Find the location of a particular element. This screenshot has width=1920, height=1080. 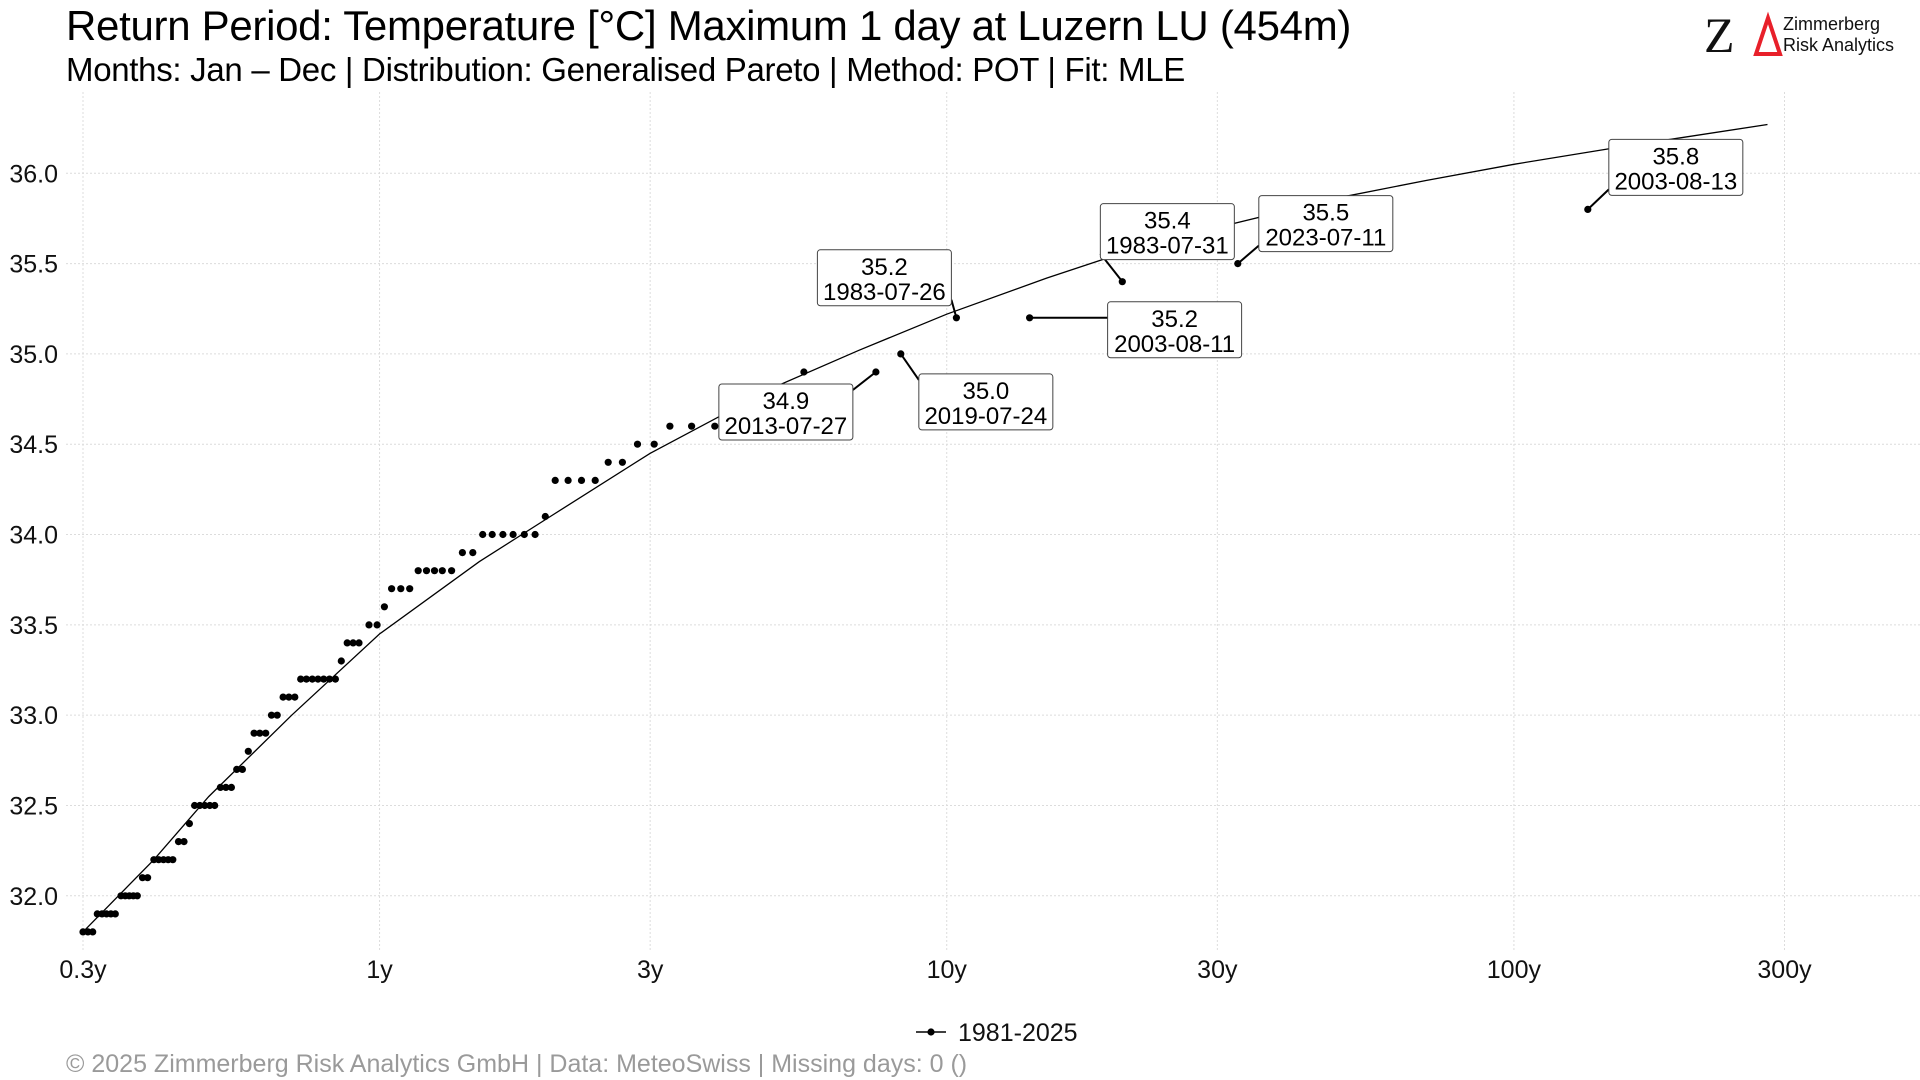

za-logo-icon: Z is located at coordinates (1743, 35).